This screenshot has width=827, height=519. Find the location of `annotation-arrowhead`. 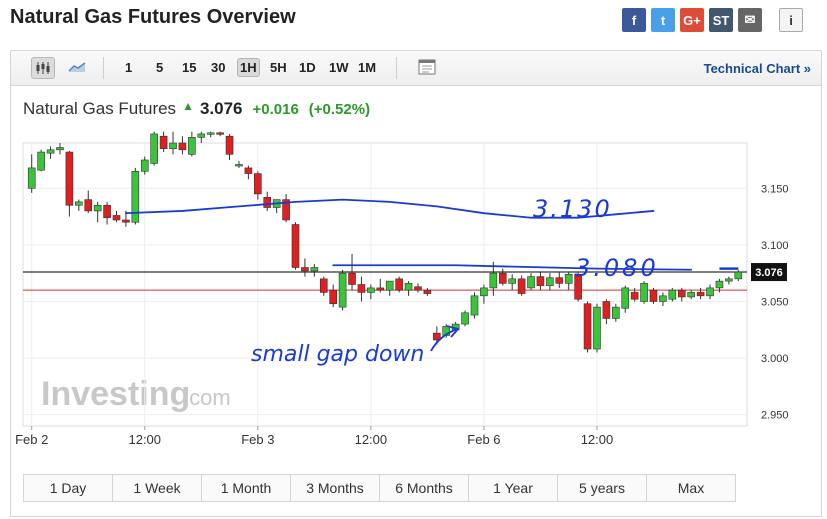

annotation-arrowhead is located at coordinates (453, 331).